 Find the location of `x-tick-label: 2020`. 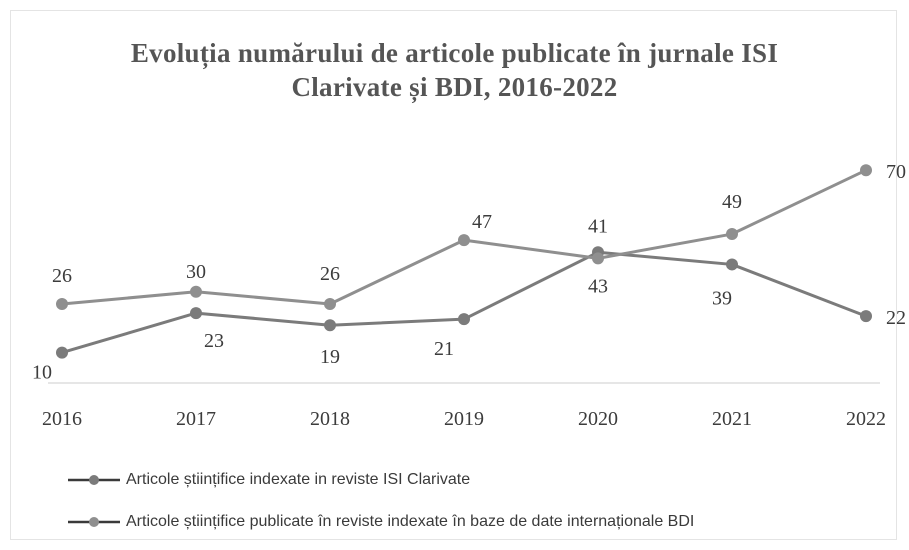

x-tick-label: 2020 is located at coordinates (598, 419).